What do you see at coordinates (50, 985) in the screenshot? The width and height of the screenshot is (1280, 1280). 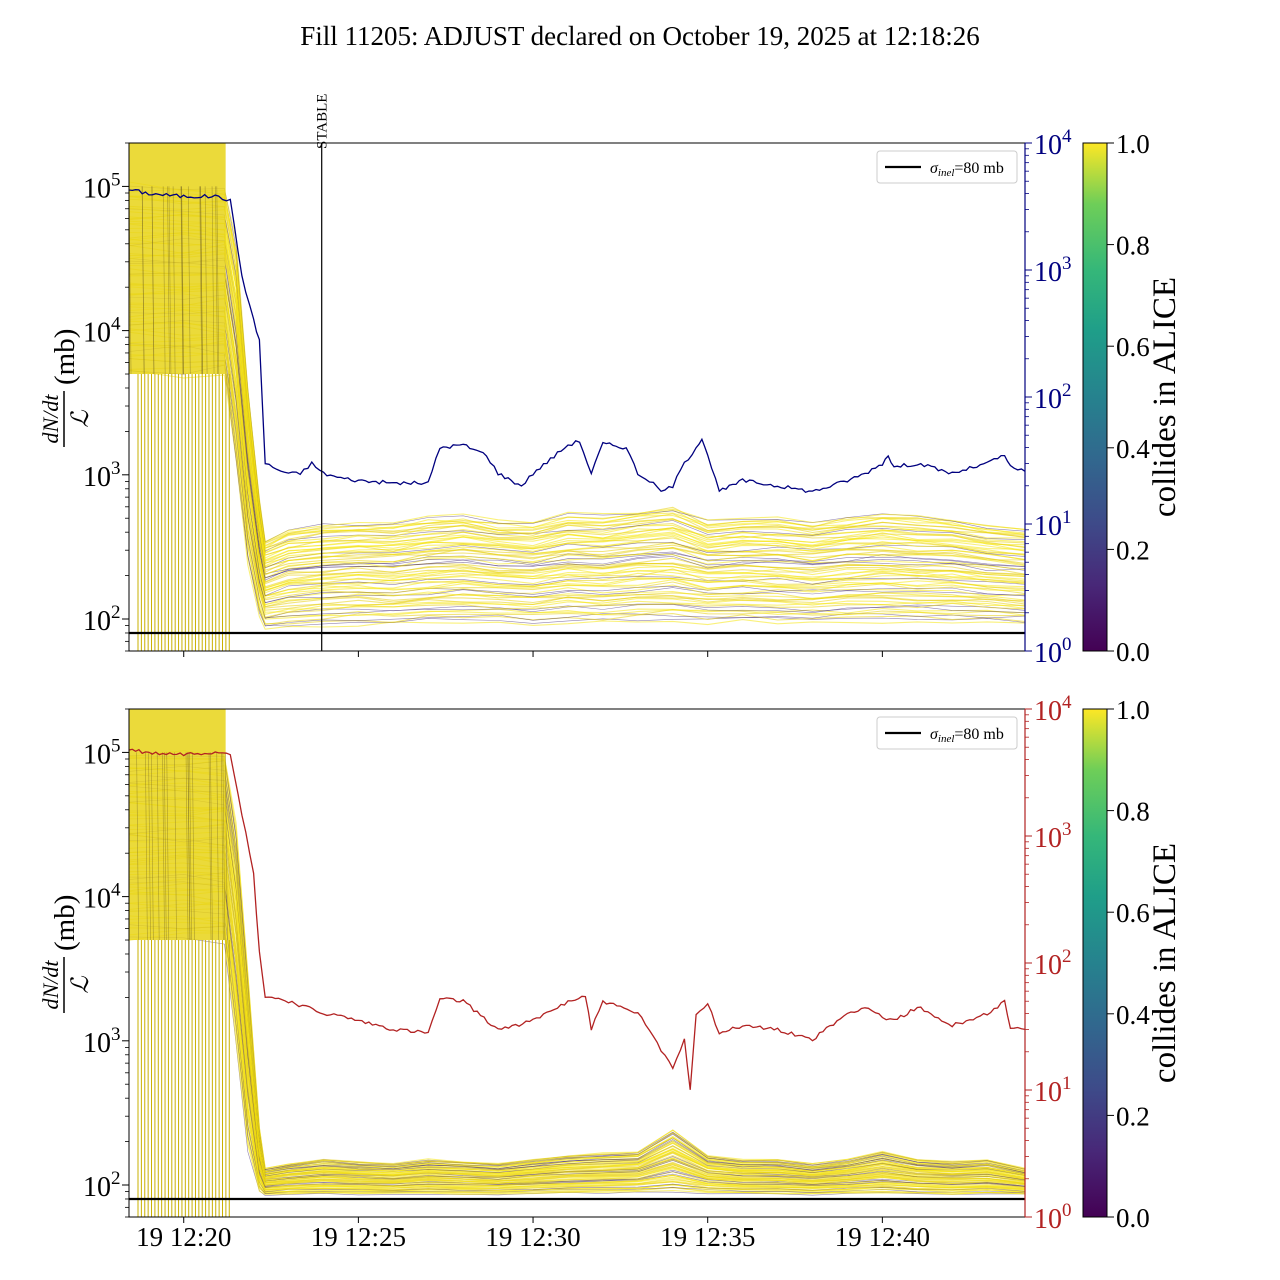 I see `y-label-numerator: dN/dt` at bounding box center [50, 985].